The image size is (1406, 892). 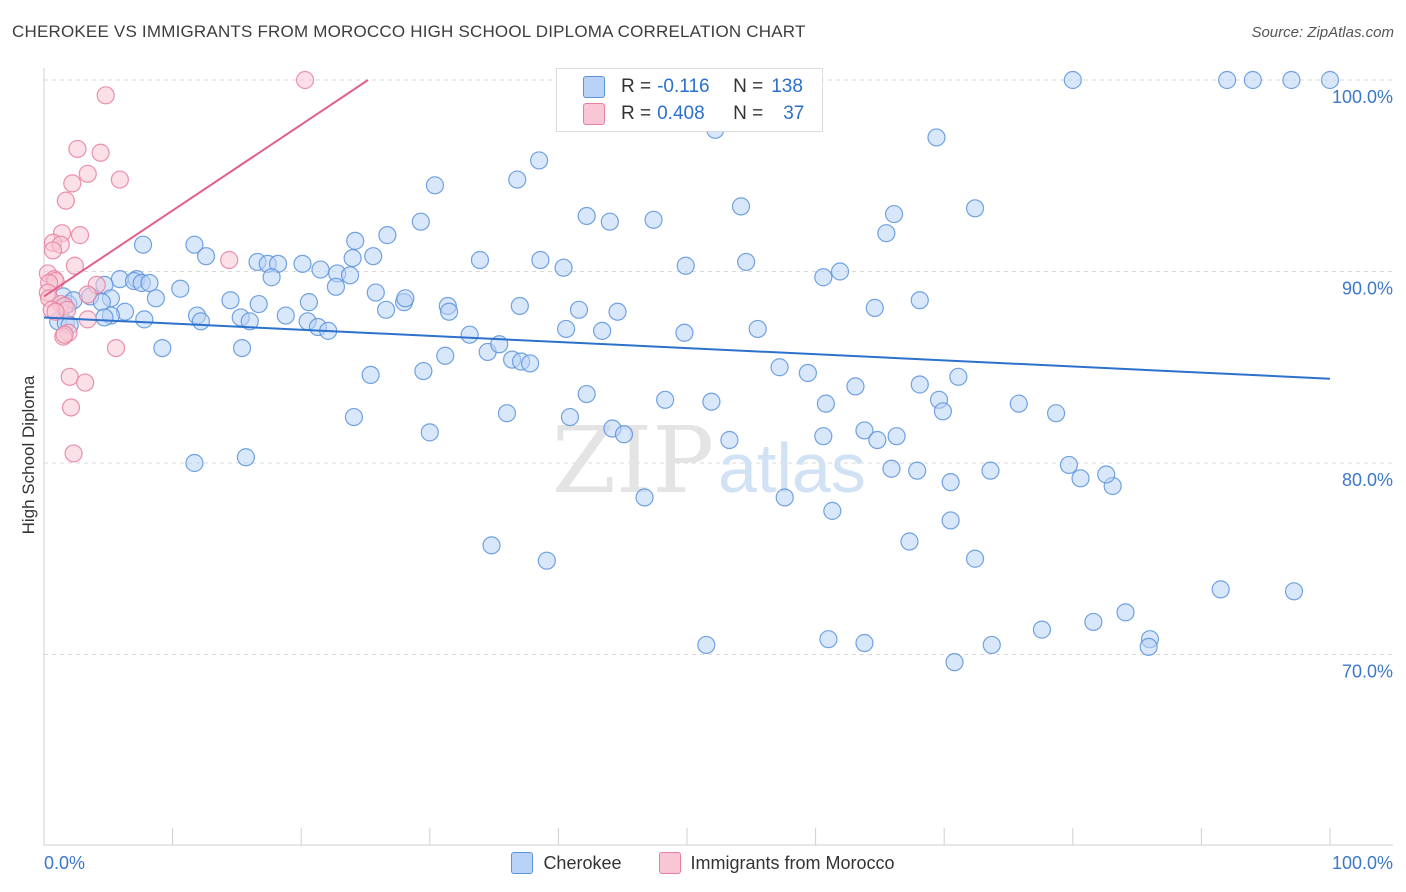 I want to click on watermark: ZIP atlas, so click(x=709, y=460).